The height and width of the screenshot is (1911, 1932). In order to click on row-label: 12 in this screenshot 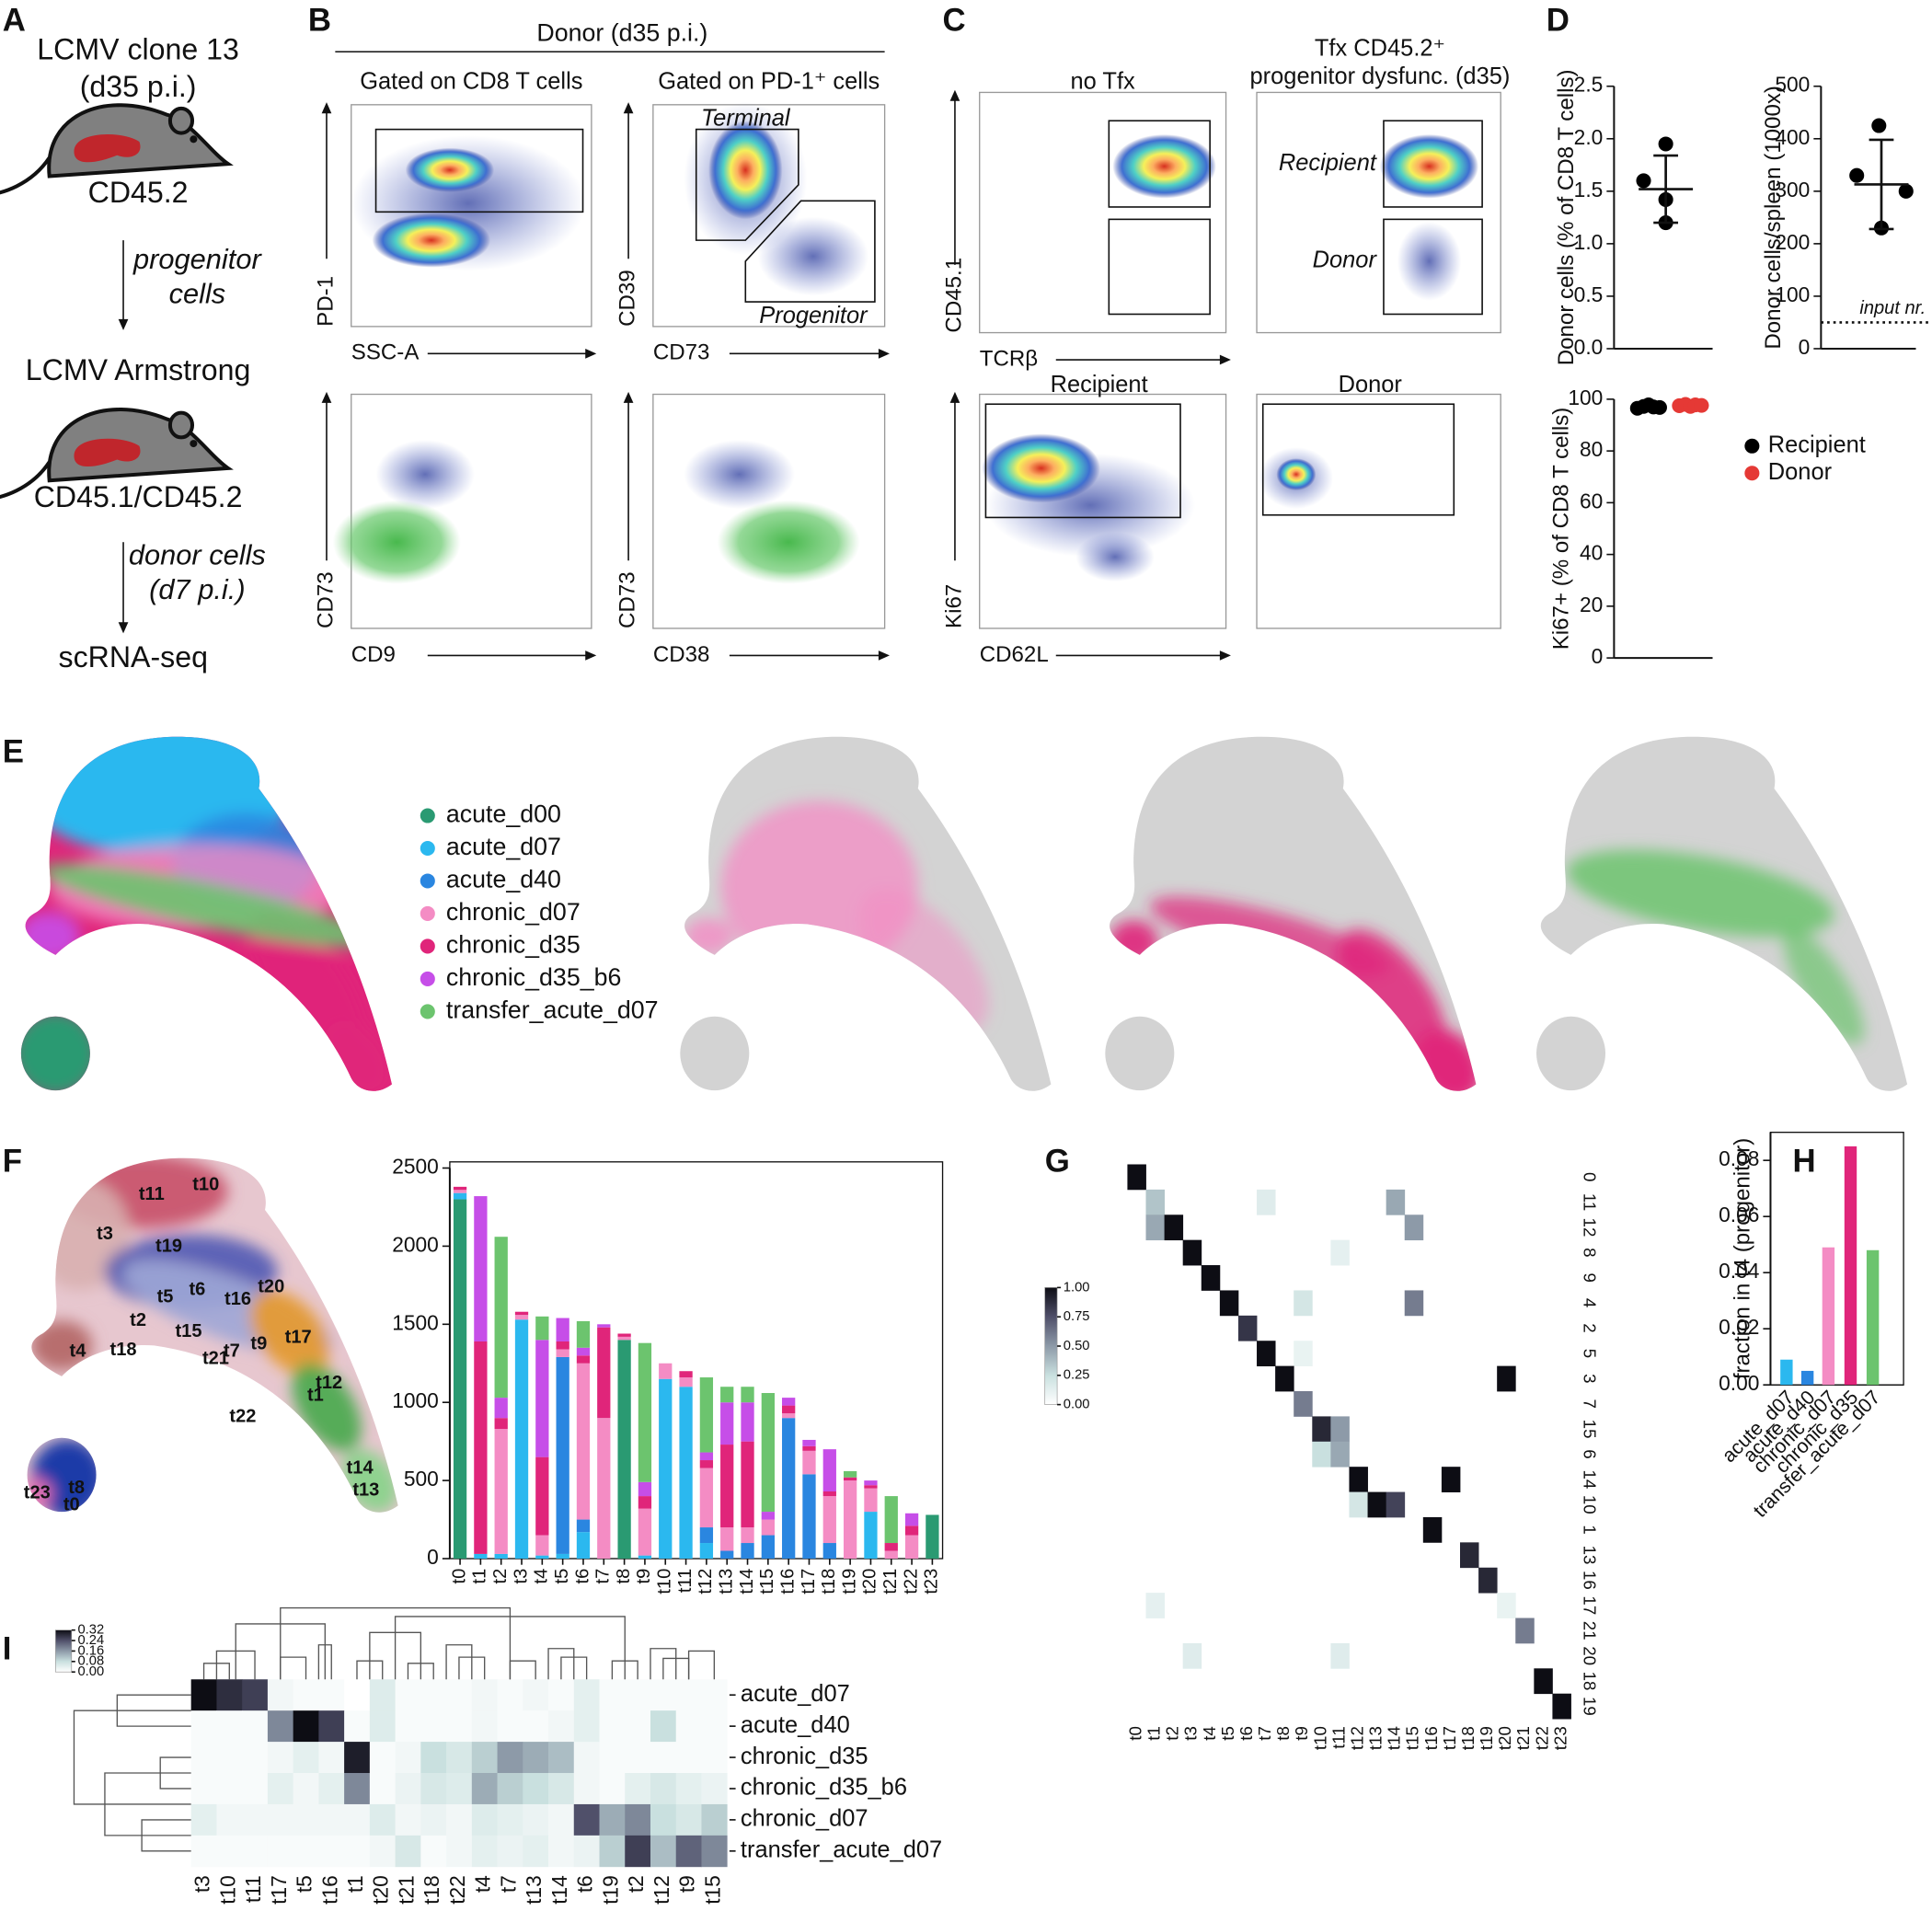, I will do `click(1589, 1228)`.